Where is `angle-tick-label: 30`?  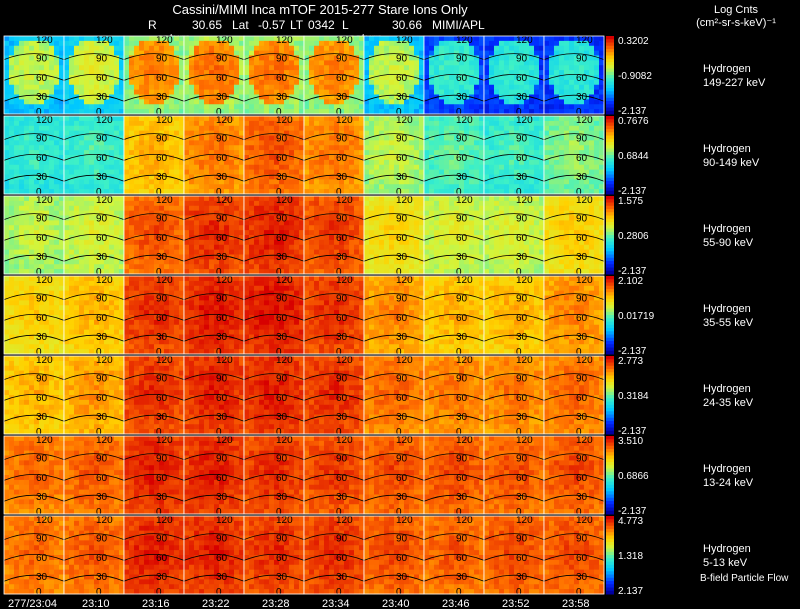 angle-tick-label: 30 is located at coordinates (342, 177).